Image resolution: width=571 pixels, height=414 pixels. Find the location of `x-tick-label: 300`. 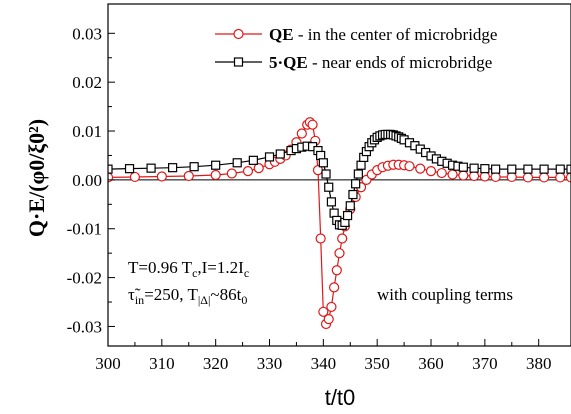

x-tick-label: 300 is located at coordinates (108, 363).